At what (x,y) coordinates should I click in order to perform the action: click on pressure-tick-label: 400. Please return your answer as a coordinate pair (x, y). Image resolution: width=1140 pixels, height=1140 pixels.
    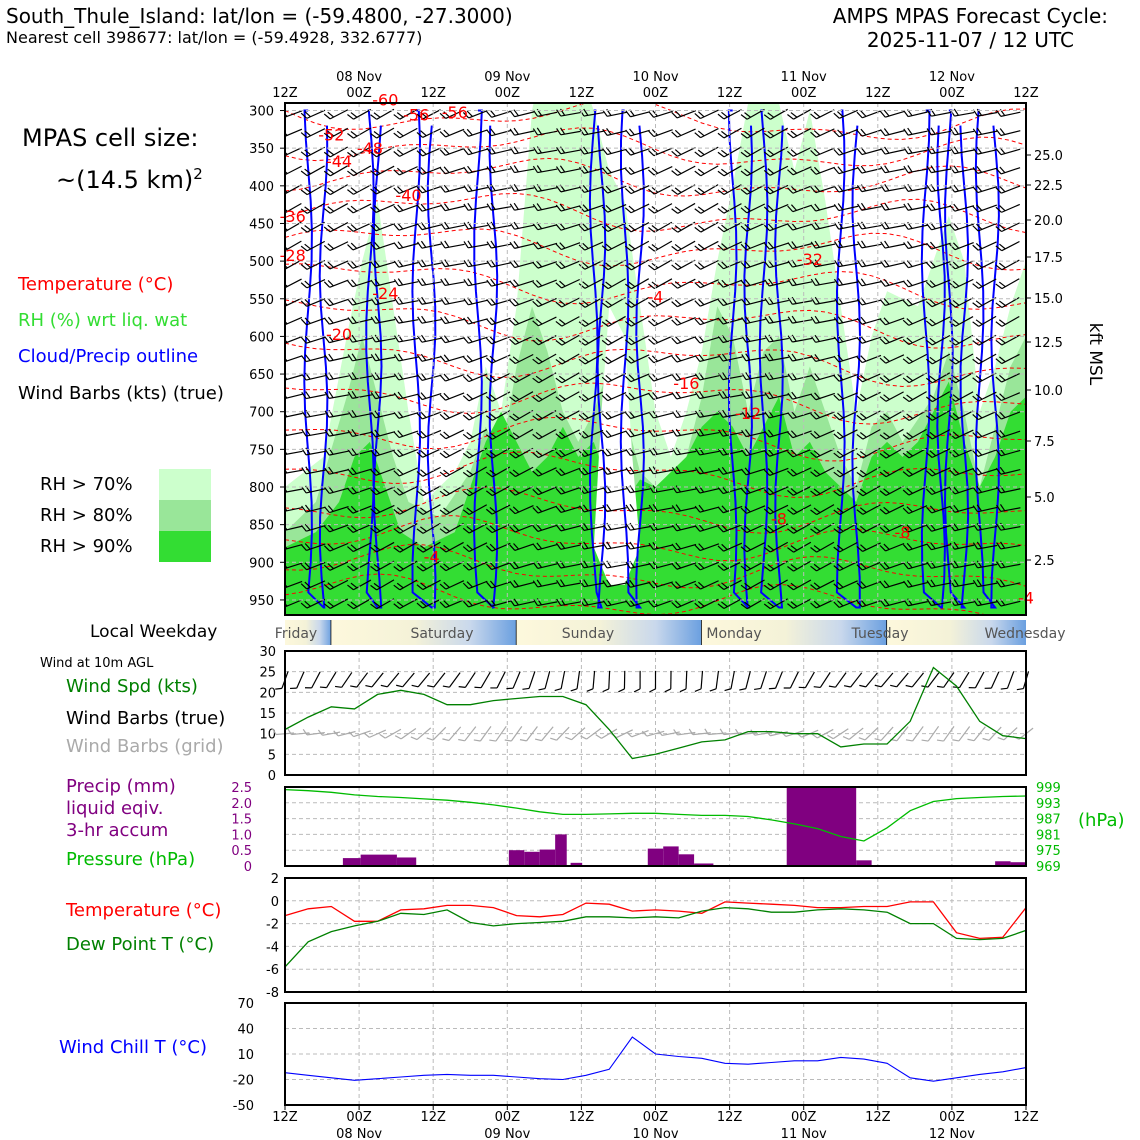
    Looking at the image, I should click on (261, 187).